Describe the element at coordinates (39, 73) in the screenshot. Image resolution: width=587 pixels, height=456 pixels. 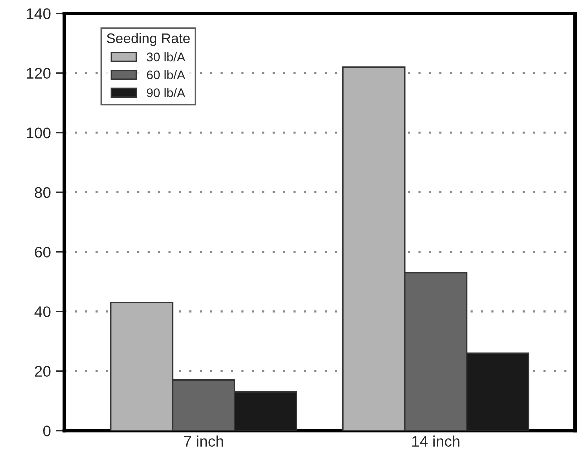
I see `y-tick-label: 120` at that location.